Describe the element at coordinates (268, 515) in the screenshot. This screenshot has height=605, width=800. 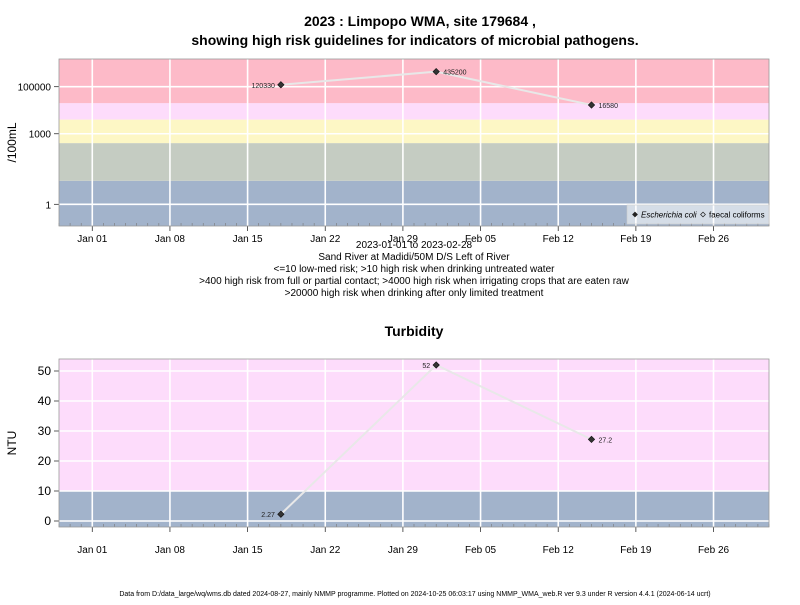
I see `data-label: 2.27` at that location.